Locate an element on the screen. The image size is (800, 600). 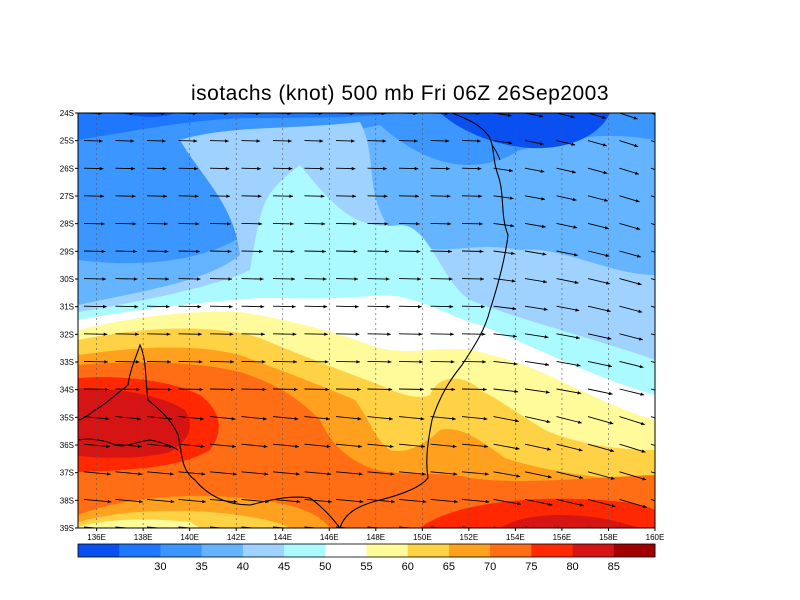
lon-label: 154E is located at coordinates (515, 537).